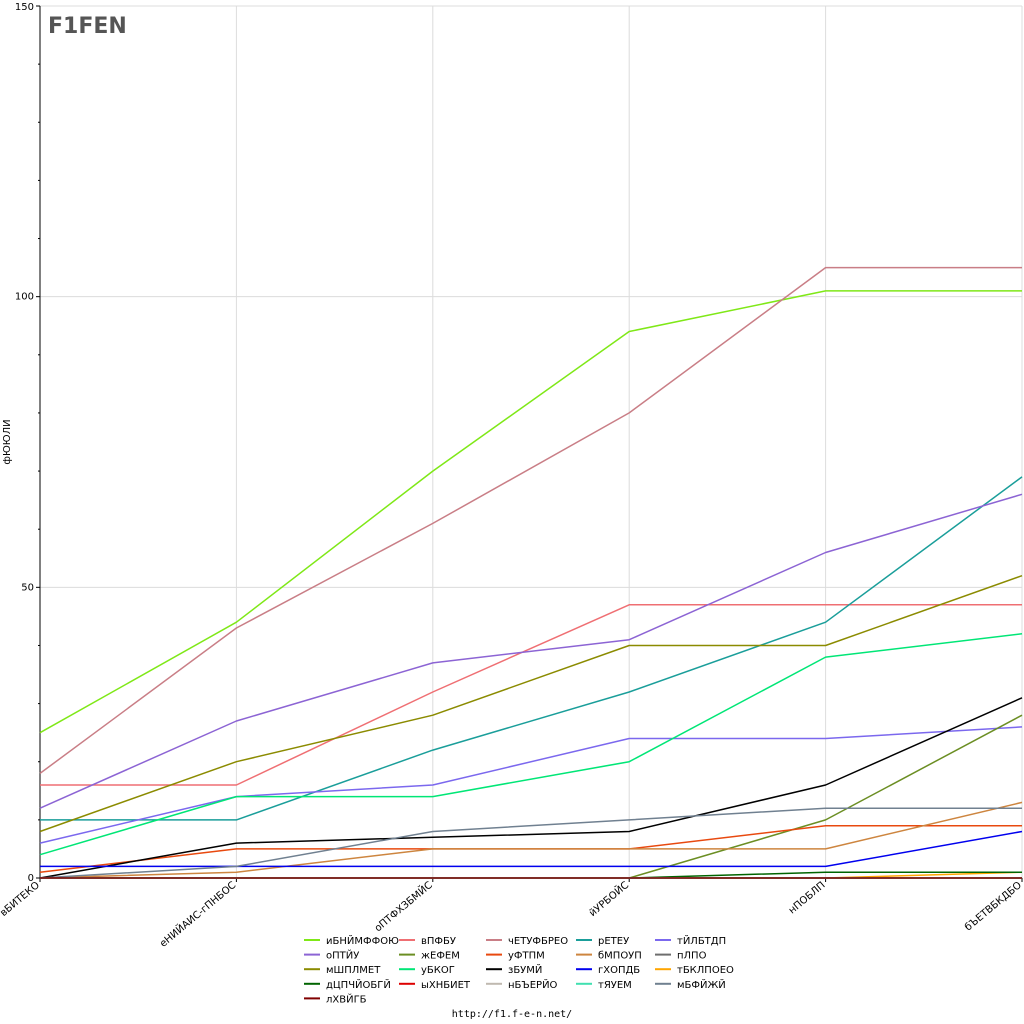 The height and width of the screenshot is (1024, 1024). What do you see at coordinates (615, 985) in the screenshot?
I see `legend-label: тЯУЕМ` at bounding box center [615, 985].